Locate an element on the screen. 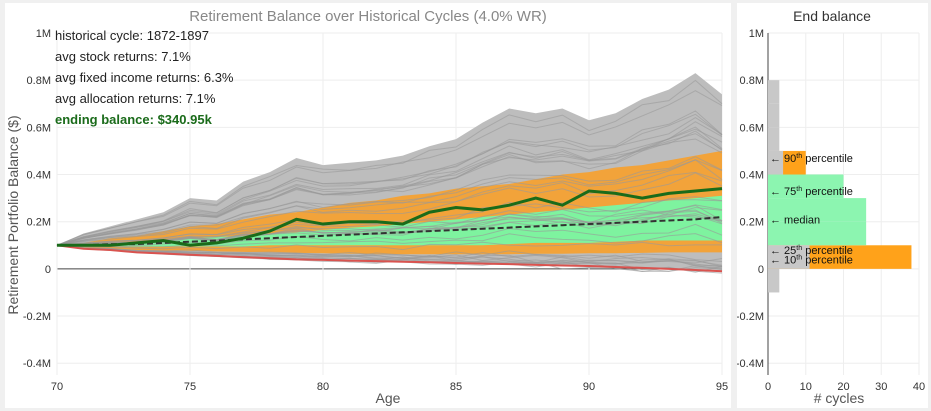  highlight-cycle-line is located at coordinates (390, 217).